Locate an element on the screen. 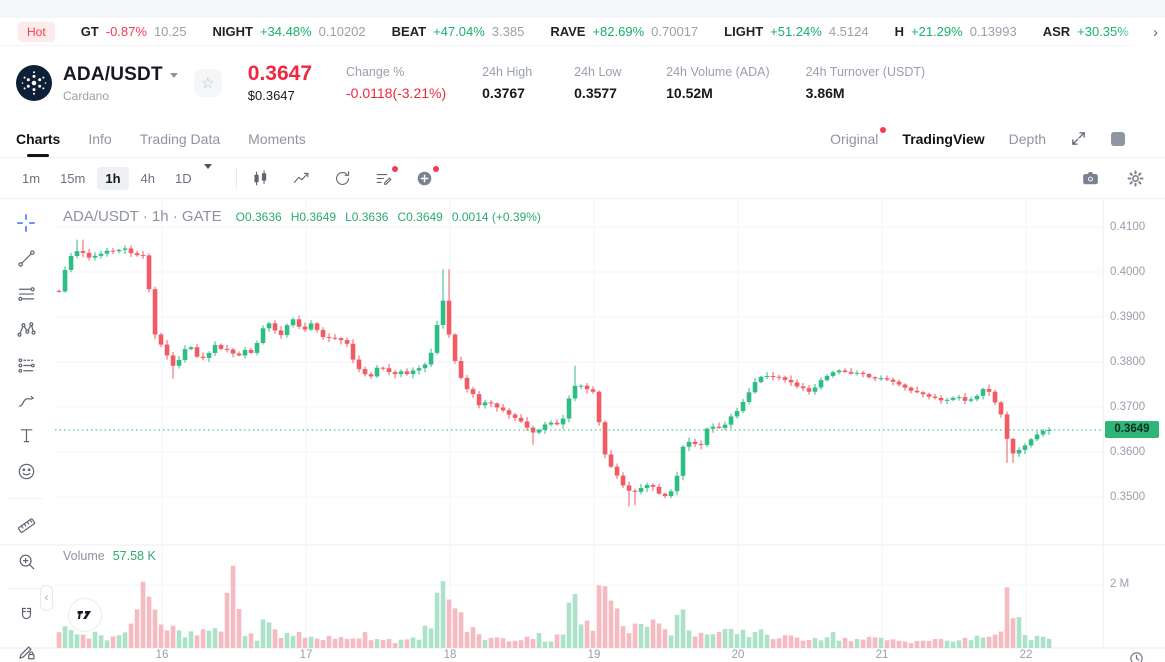 The width and height of the screenshot is (1165, 662). stat-value: 0.3577 is located at coordinates (595, 93).